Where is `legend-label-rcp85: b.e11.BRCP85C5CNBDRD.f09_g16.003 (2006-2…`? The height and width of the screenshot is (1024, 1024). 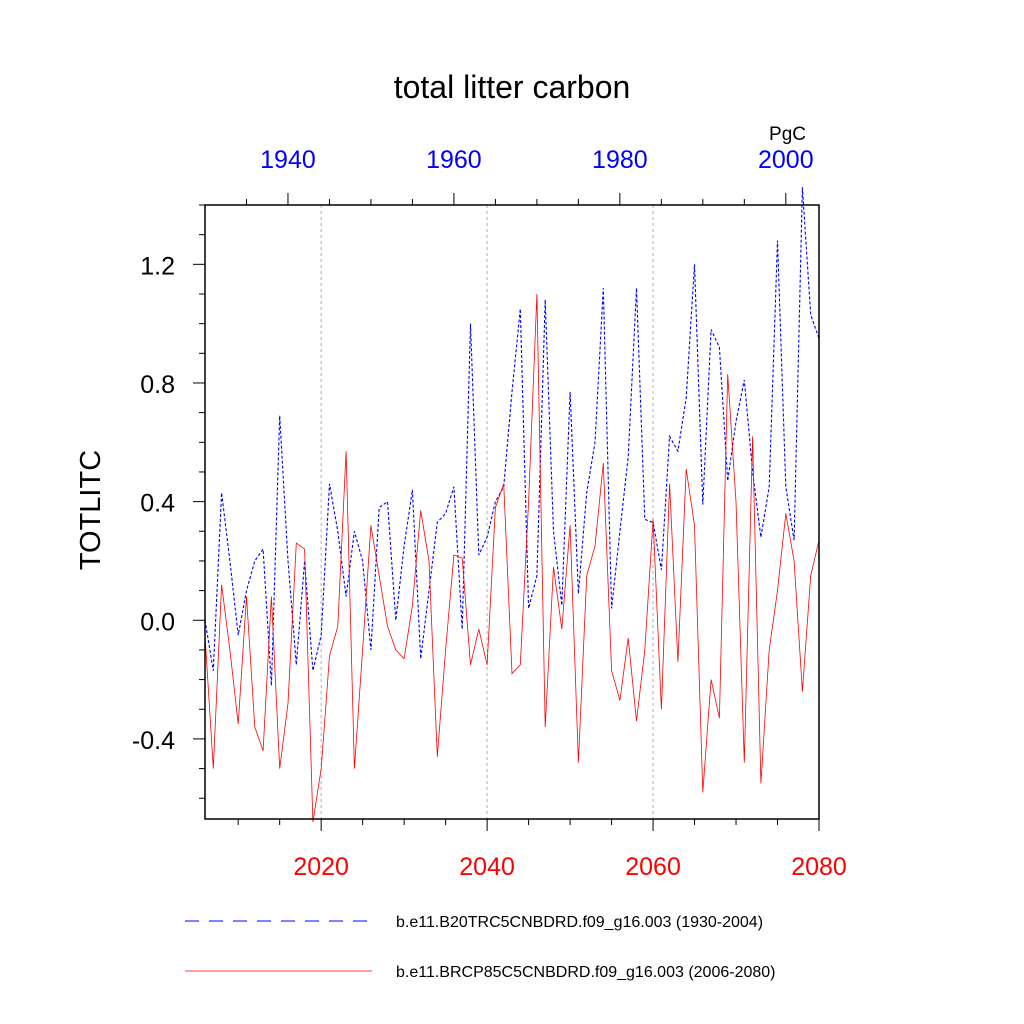
legend-label-rcp85: b.e11.BRCP85C5CNBDRD.f09_g16.003 (2006-2… is located at coordinates (585, 972).